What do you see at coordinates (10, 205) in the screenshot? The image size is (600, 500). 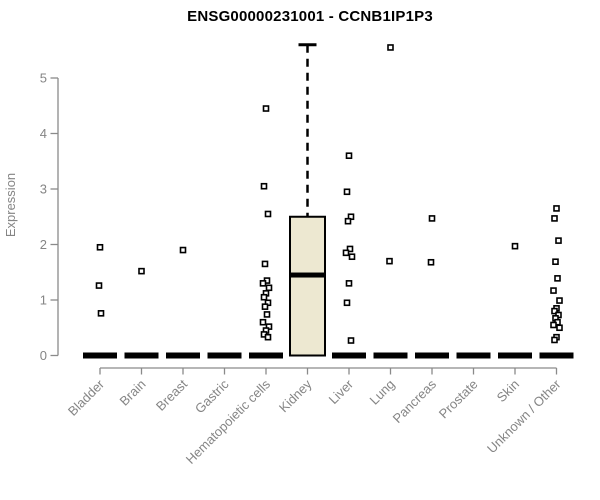 I see `y-axis-title: Expression` at bounding box center [10, 205].